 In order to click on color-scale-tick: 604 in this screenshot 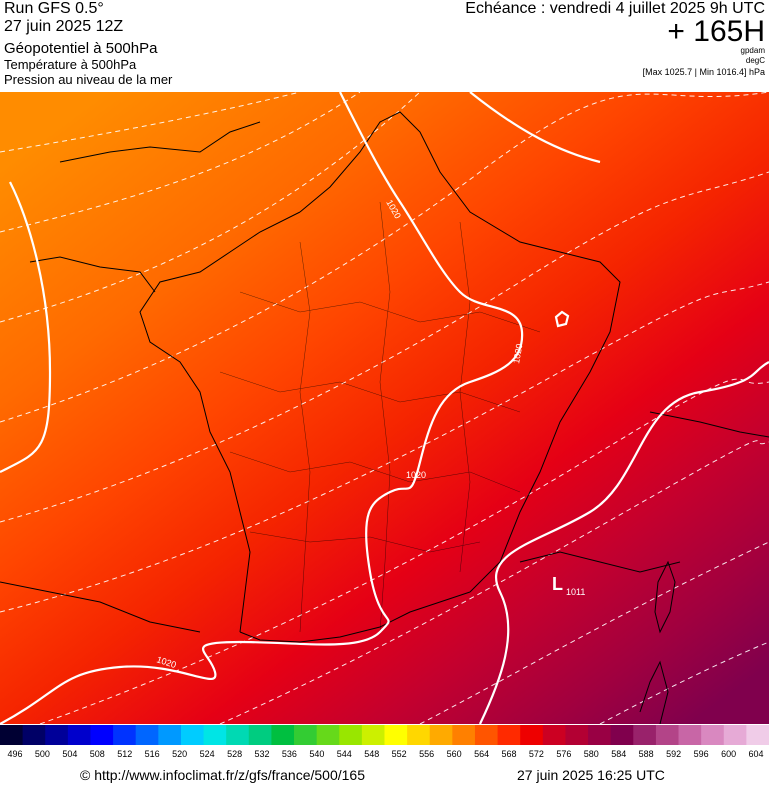, I will do `click(756, 754)`.